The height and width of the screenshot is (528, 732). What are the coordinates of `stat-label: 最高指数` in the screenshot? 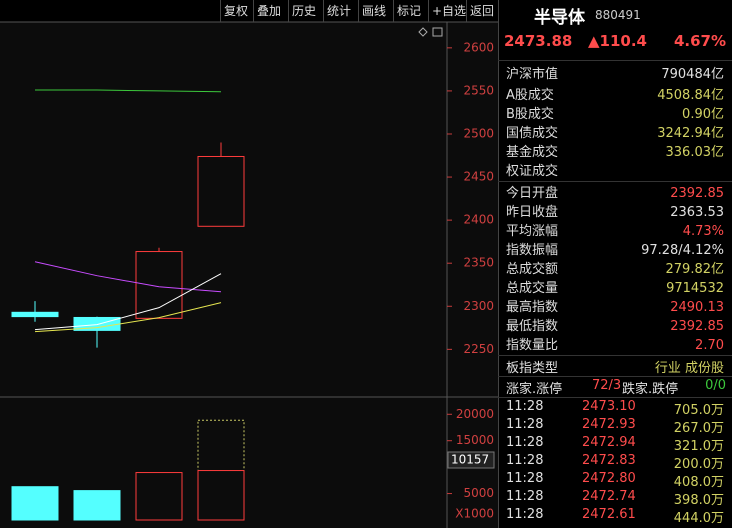 It's located at (532, 307).